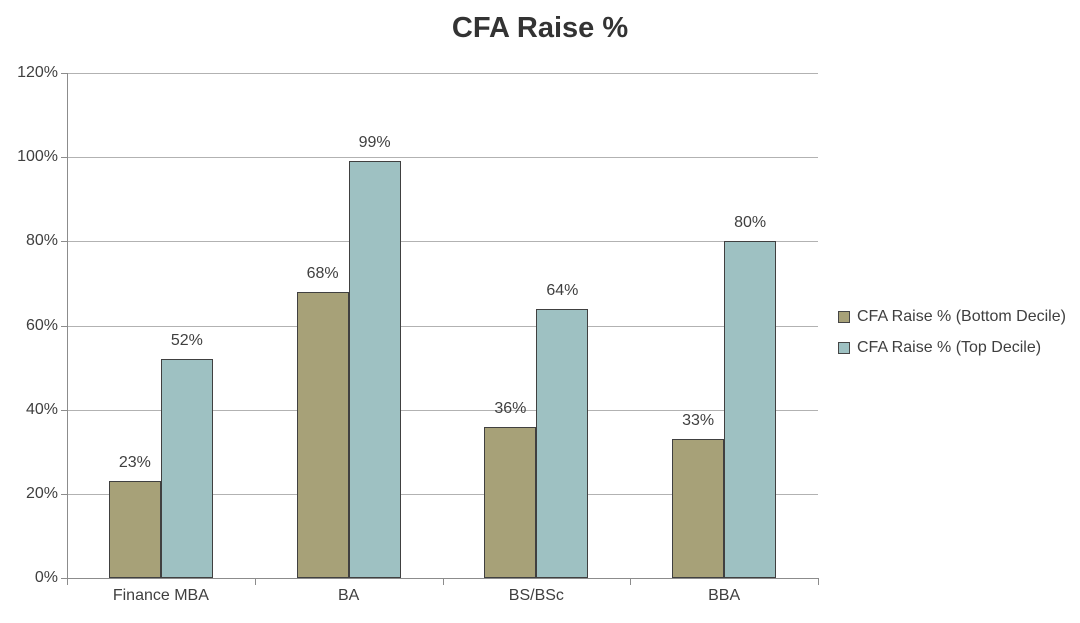 The height and width of the screenshot is (623, 1080). What do you see at coordinates (67, 325) in the screenshot?
I see `y-axis-line` at bounding box center [67, 325].